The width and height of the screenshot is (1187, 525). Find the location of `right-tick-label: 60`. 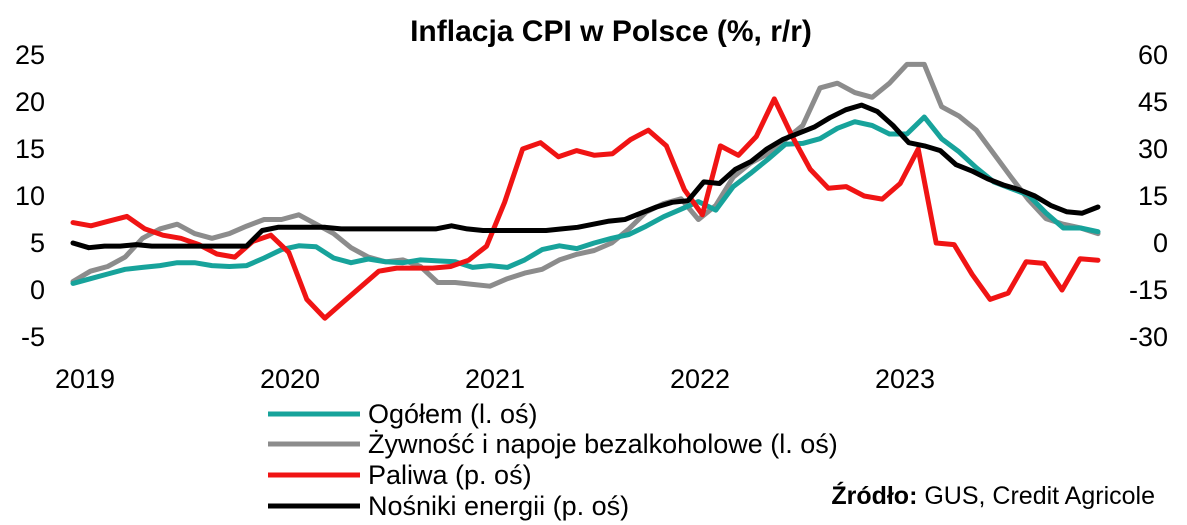

right-tick-label: 60 is located at coordinates (1153, 55).